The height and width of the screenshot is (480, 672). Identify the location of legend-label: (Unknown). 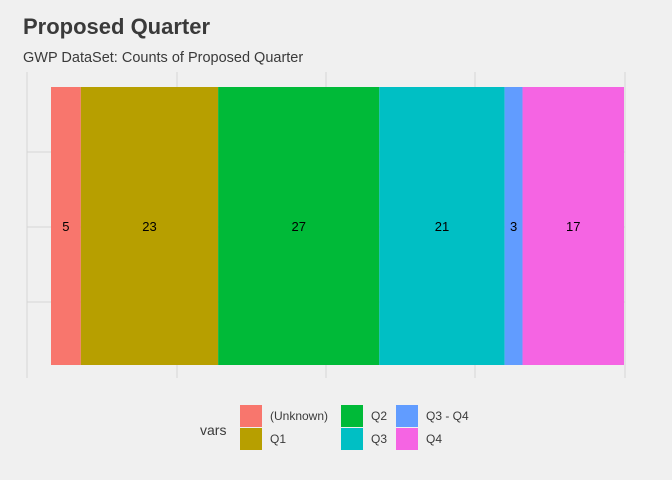
(299, 416).